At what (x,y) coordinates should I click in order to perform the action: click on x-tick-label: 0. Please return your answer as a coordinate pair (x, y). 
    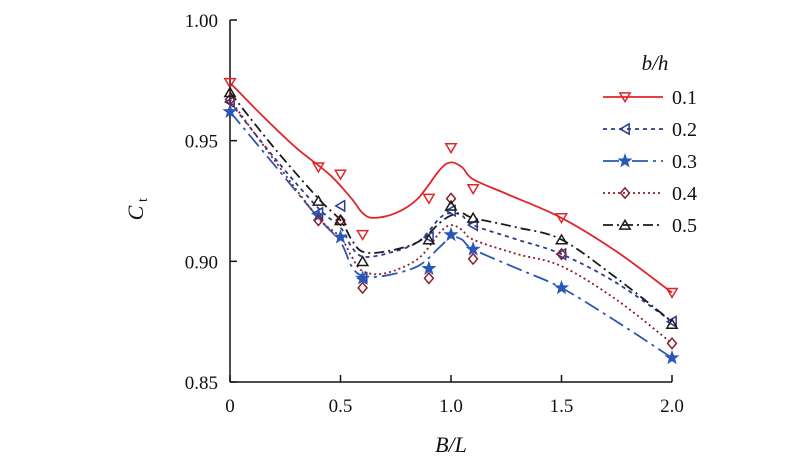
    Looking at the image, I should click on (230, 406).